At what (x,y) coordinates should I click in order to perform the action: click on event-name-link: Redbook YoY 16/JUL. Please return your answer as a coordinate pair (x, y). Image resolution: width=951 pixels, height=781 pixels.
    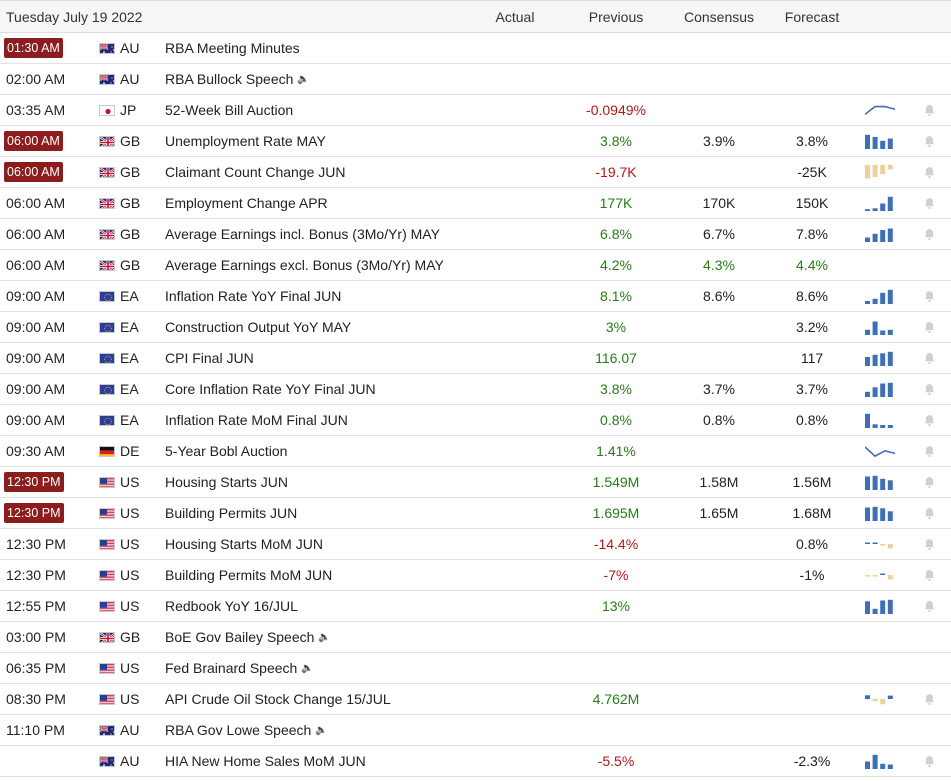
    Looking at the image, I should click on (231, 606).